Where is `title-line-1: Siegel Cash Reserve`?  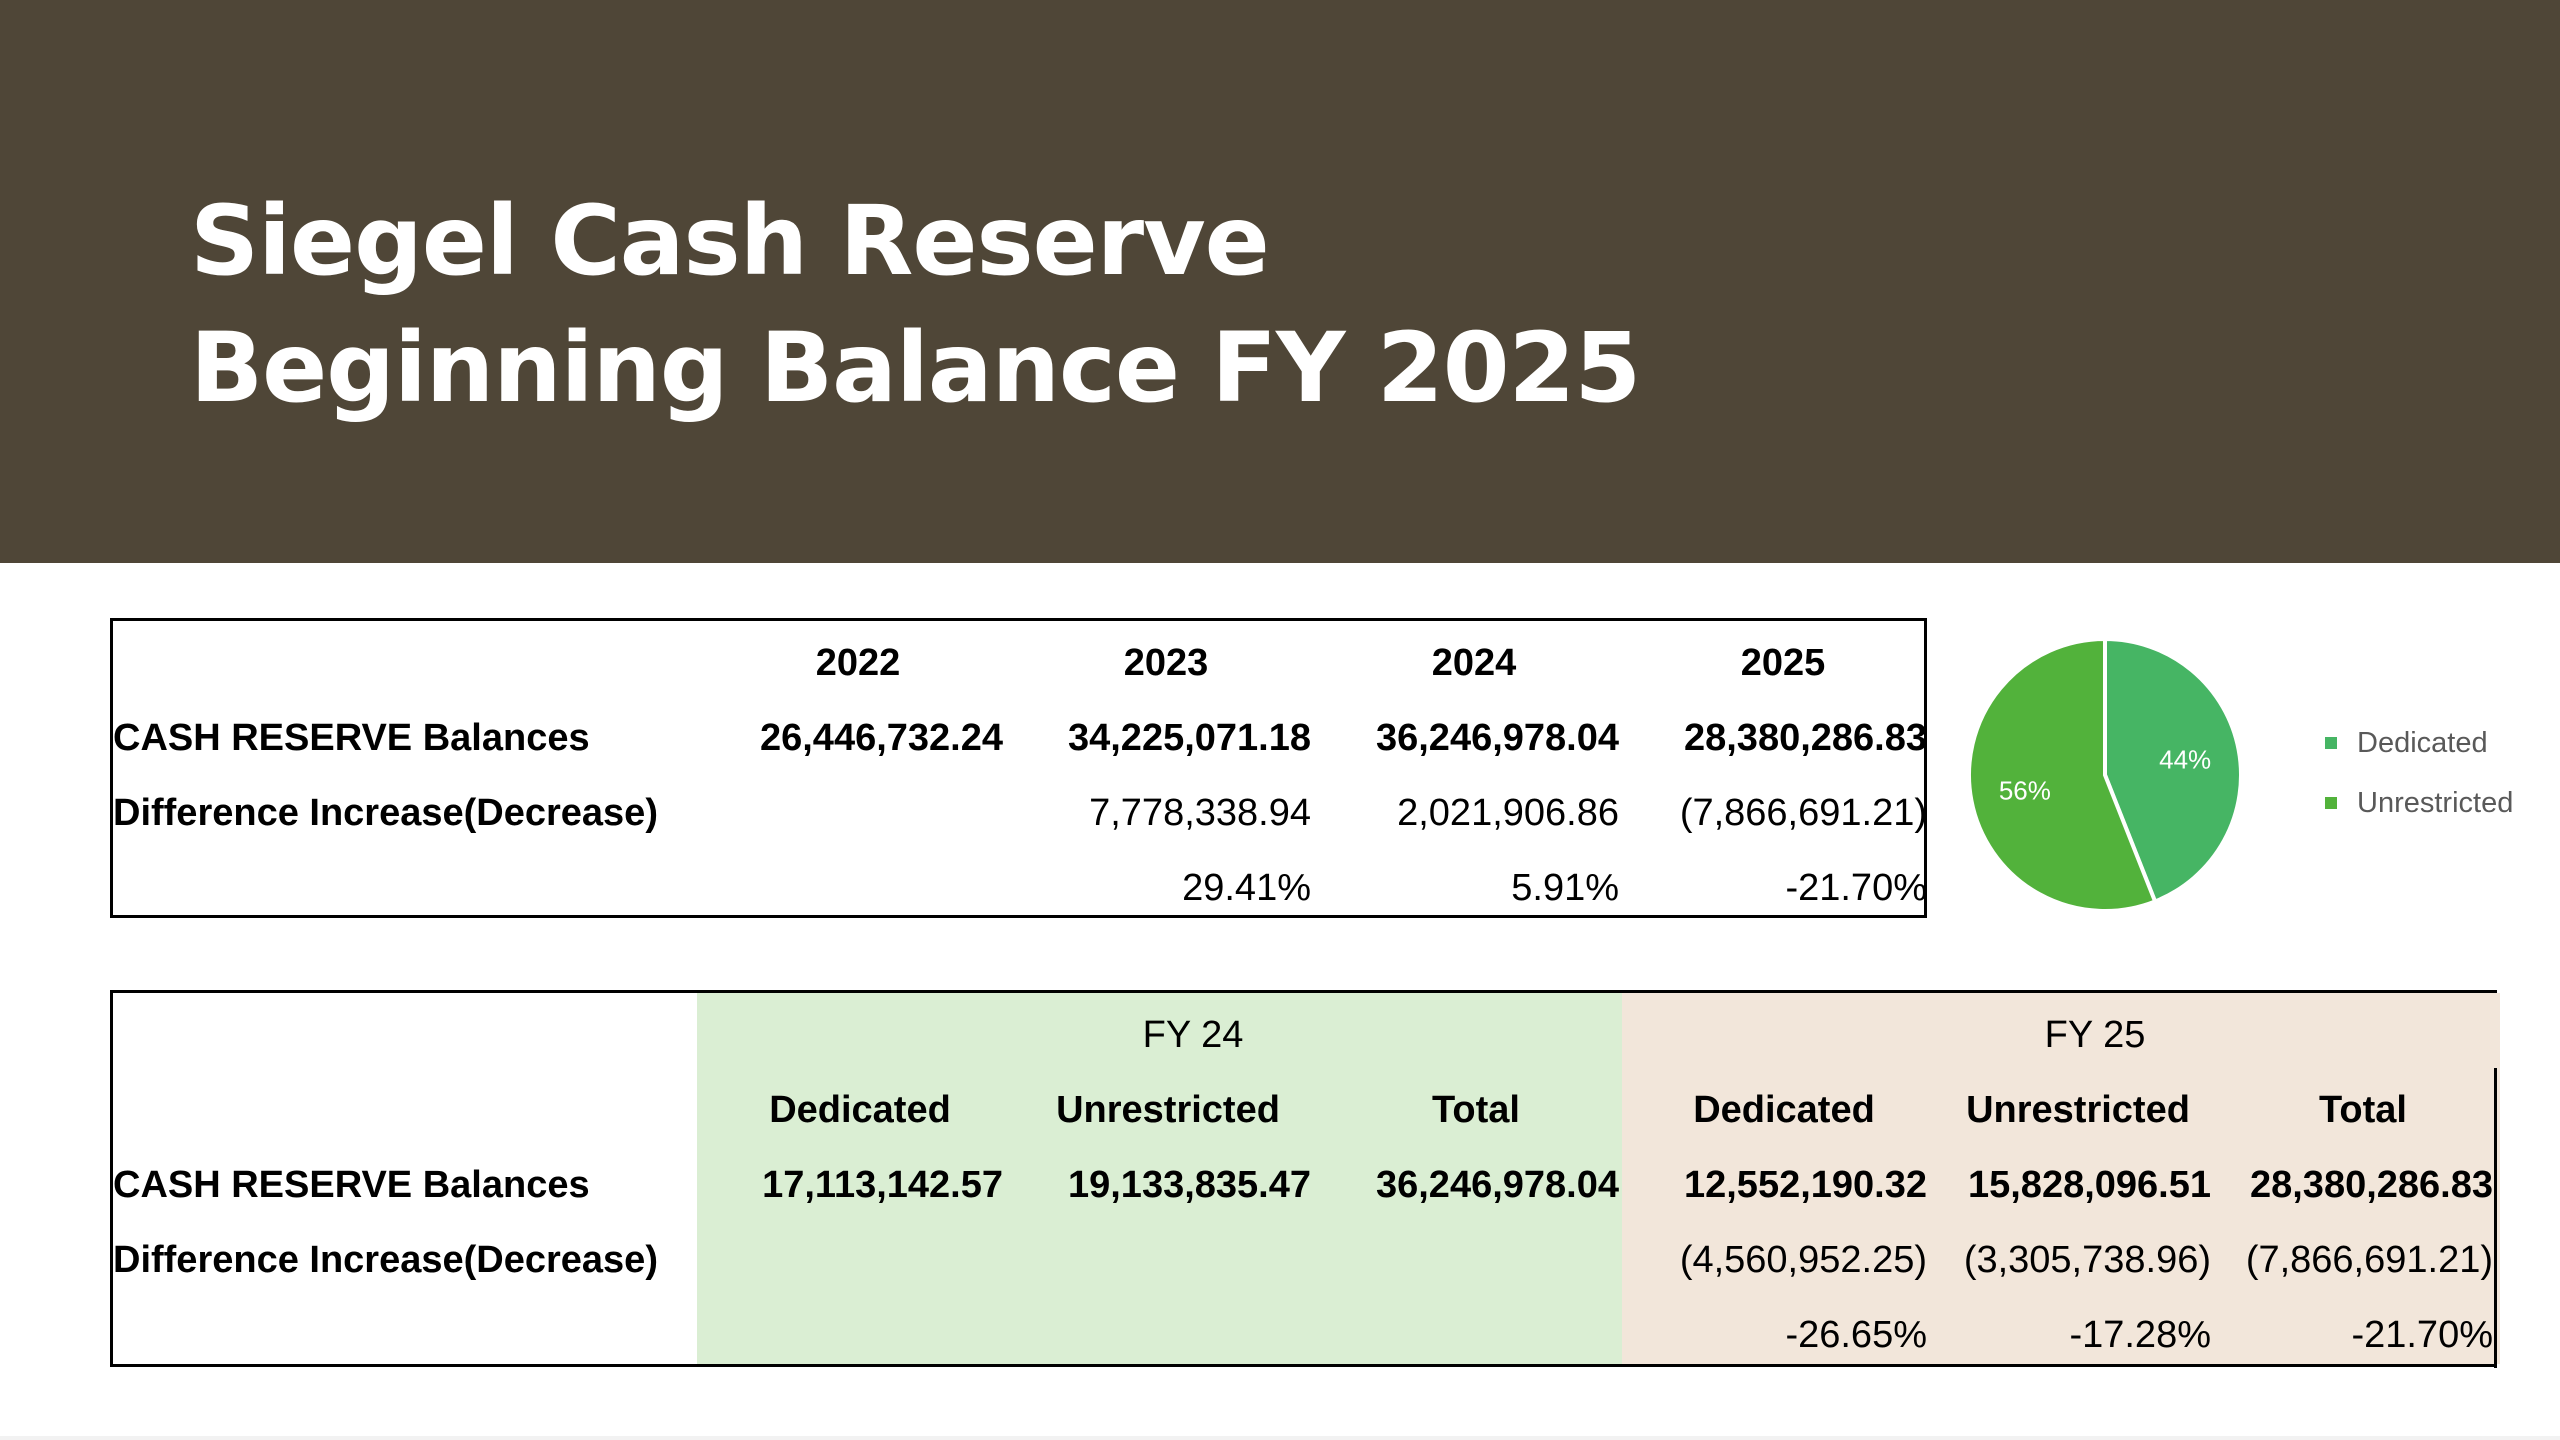 title-line-1: Siegel Cash Reserve is located at coordinates (730, 241).